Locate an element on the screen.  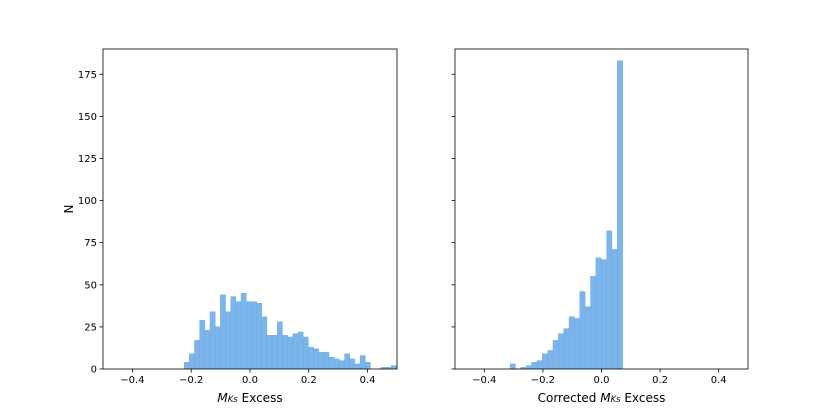
y-tick-label: 100 is located at coordinates (87, 201).